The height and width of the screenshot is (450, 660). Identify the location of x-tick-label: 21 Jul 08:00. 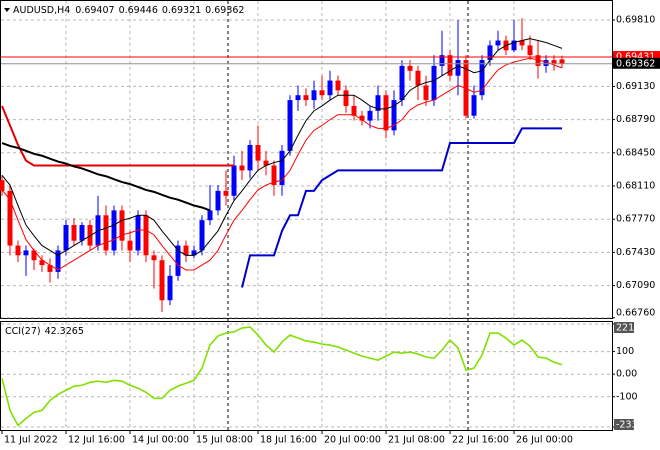
(416, 440).